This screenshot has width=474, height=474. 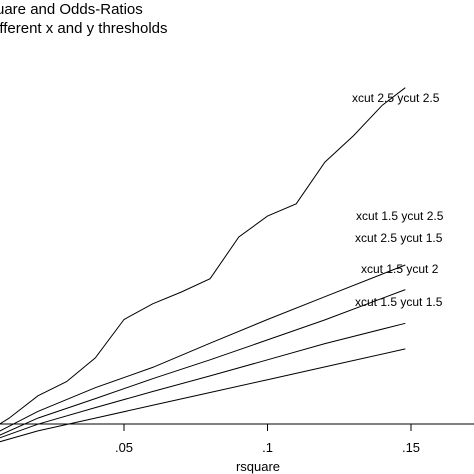 I want to click on x-axis-ticks, so click(x=267, y=427).